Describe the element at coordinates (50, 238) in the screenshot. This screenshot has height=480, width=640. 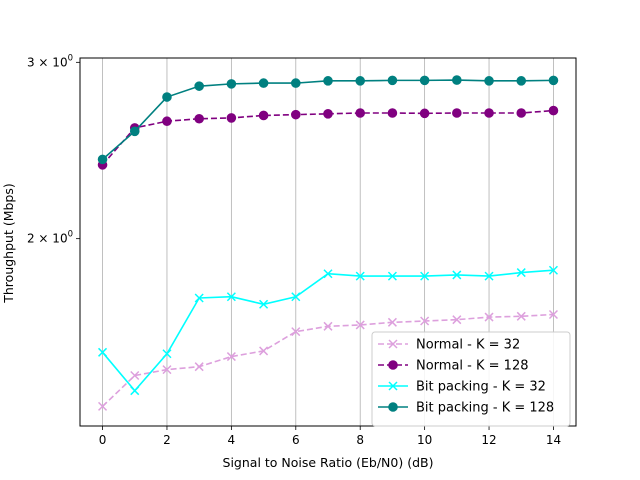
I see `y-tick-label: 2 × 100` at that location.